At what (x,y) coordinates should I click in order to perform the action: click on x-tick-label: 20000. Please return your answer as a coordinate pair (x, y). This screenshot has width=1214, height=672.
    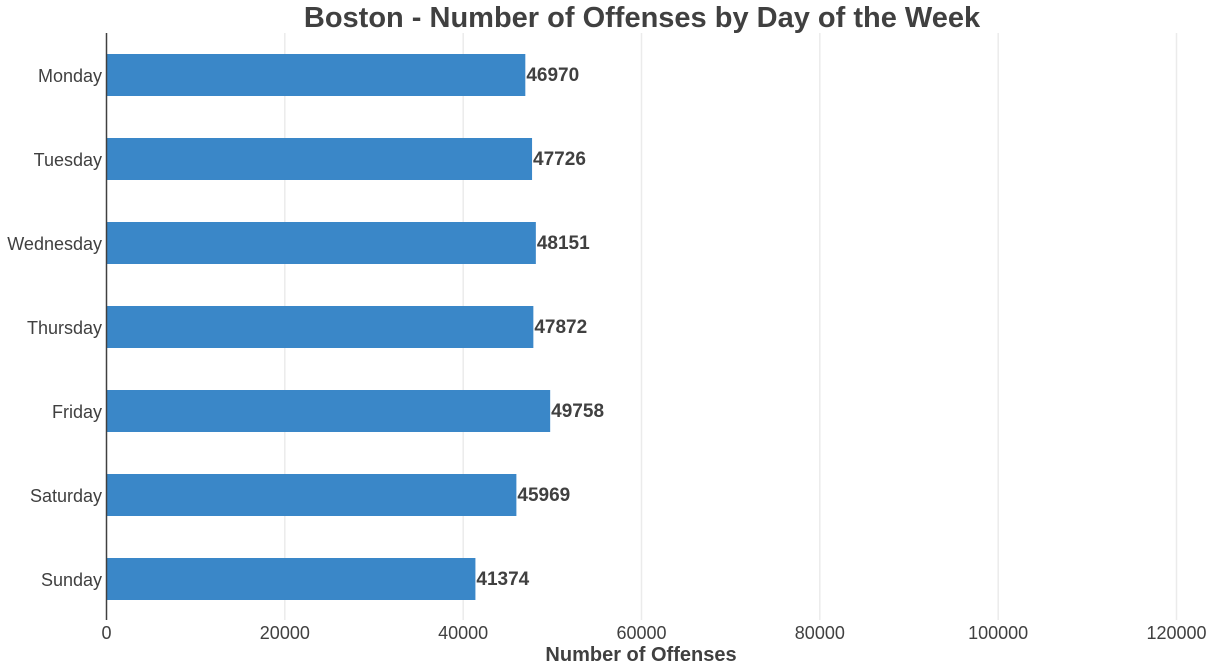
    Looking at the image, I should click on (285, 633).